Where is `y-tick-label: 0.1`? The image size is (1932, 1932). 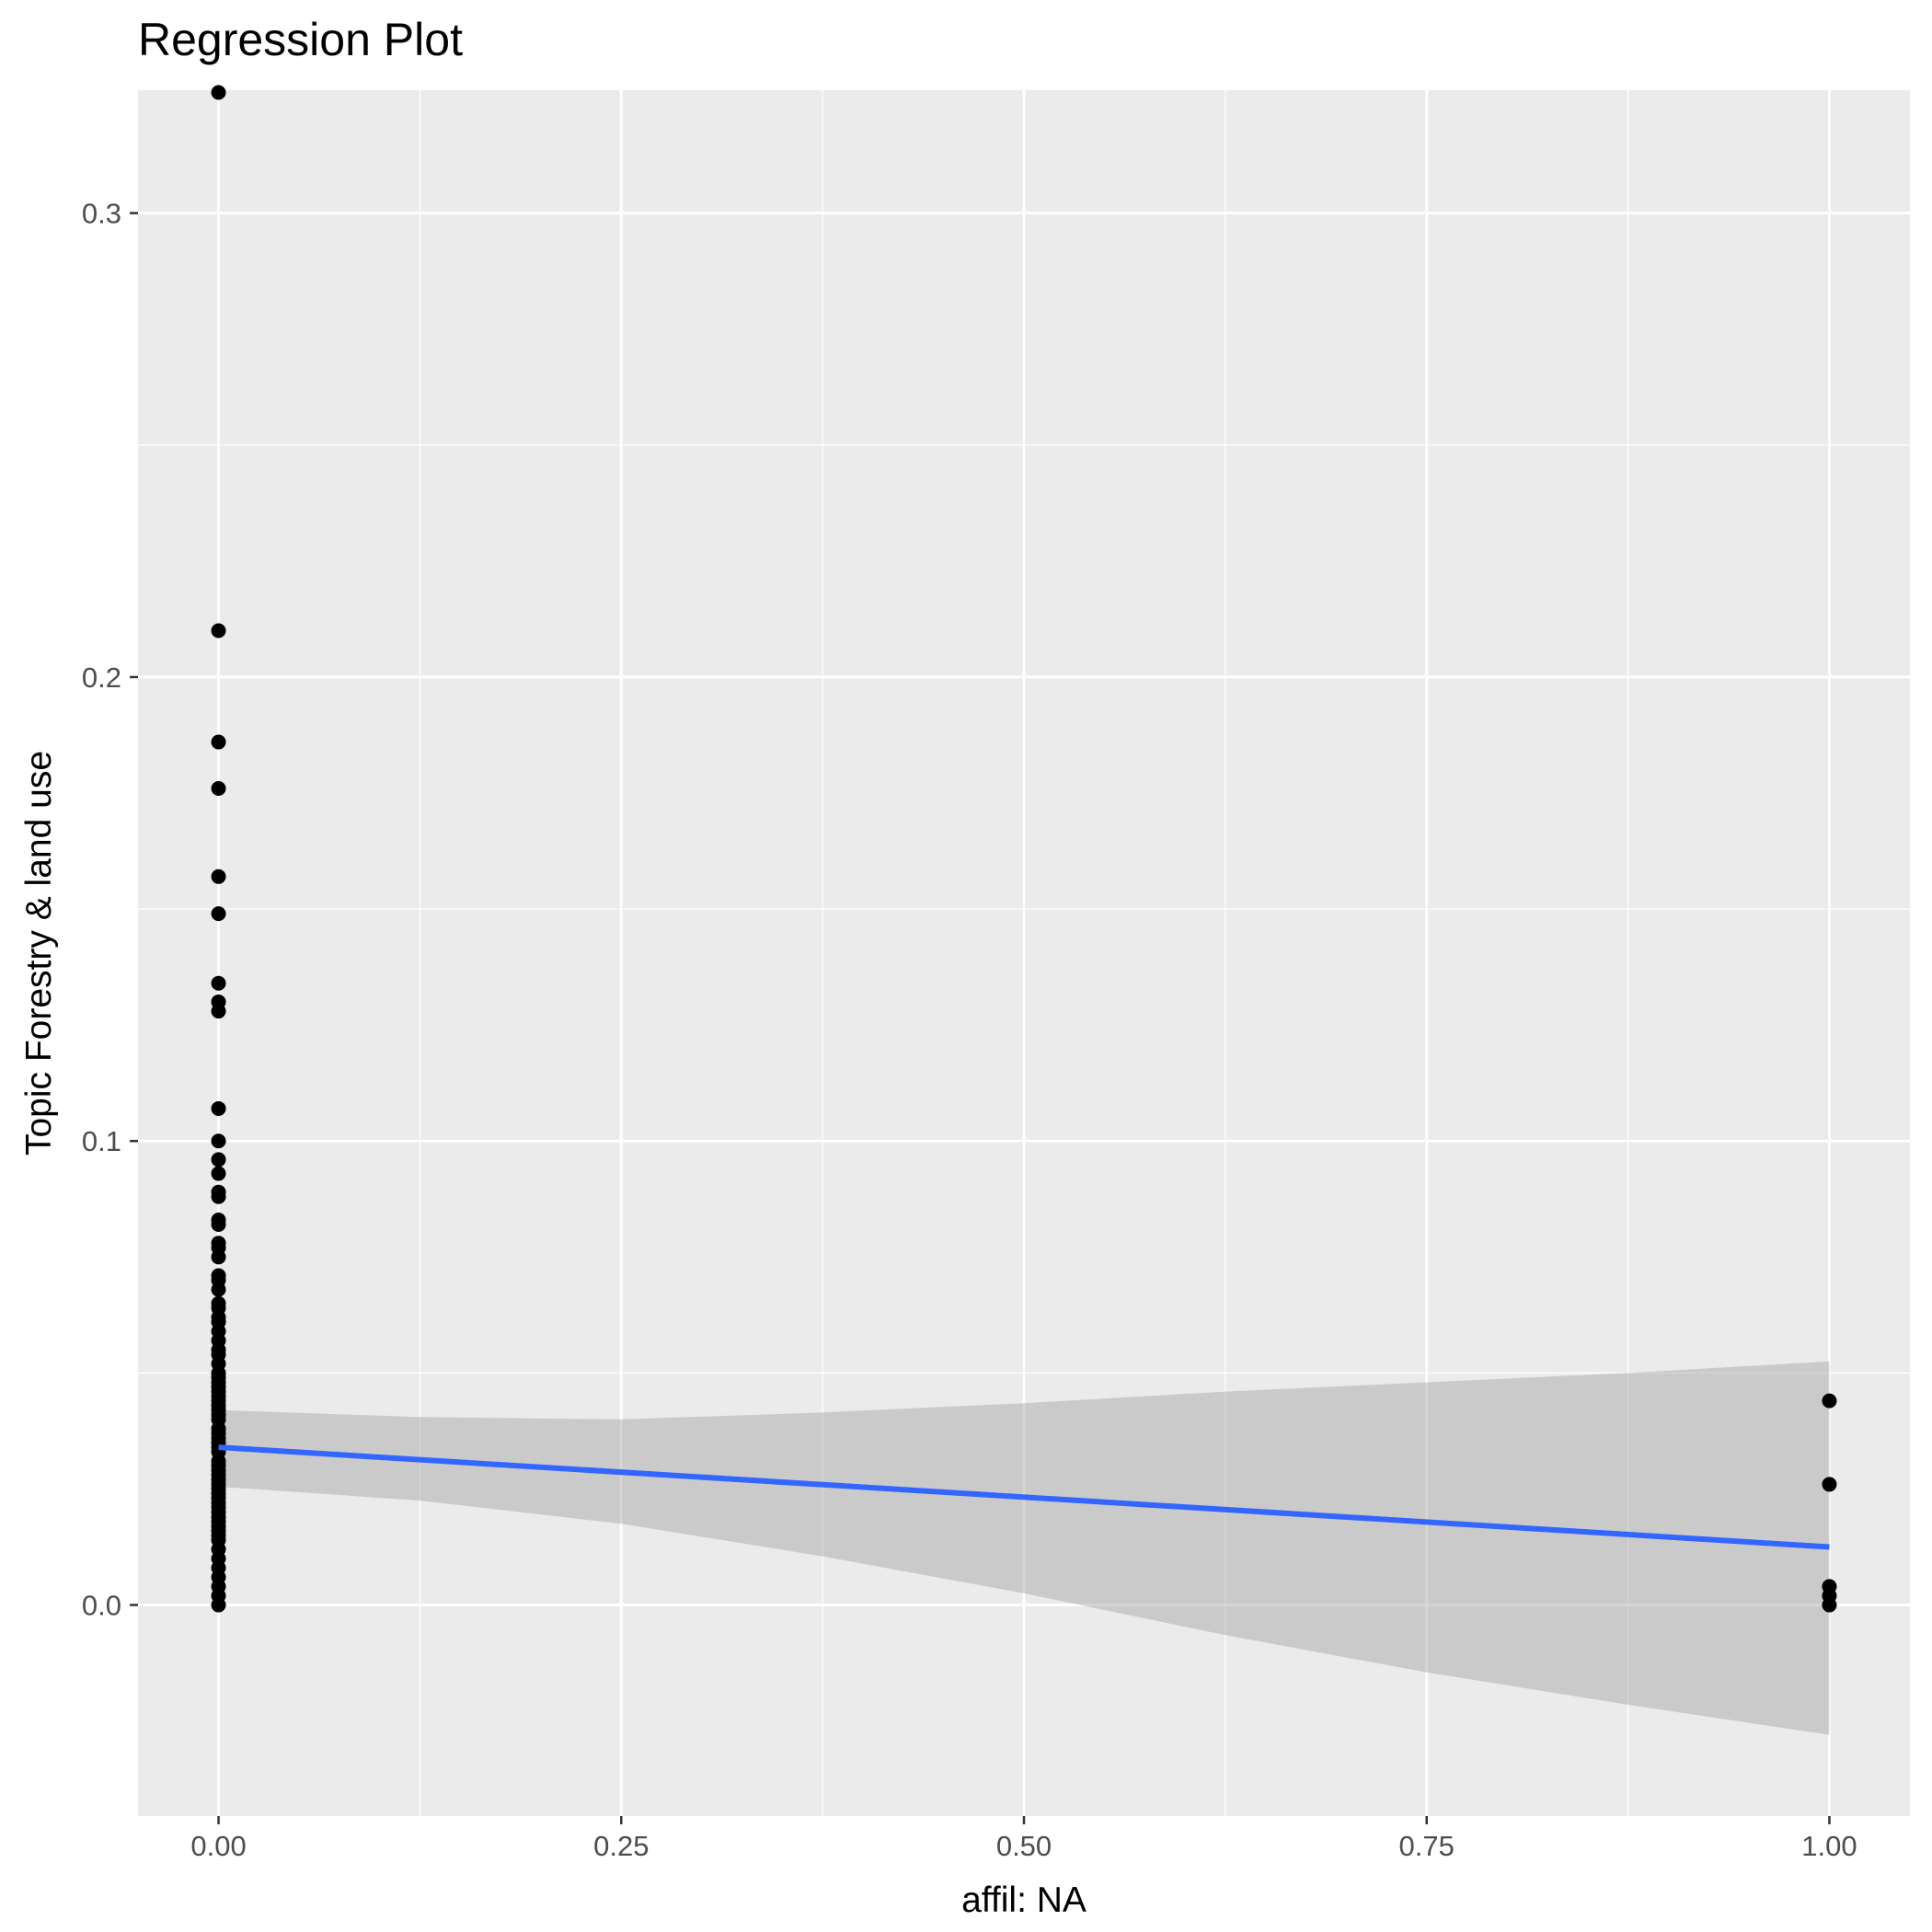 y-tick-label: 0.1 is located at coordinates (101, 1141).